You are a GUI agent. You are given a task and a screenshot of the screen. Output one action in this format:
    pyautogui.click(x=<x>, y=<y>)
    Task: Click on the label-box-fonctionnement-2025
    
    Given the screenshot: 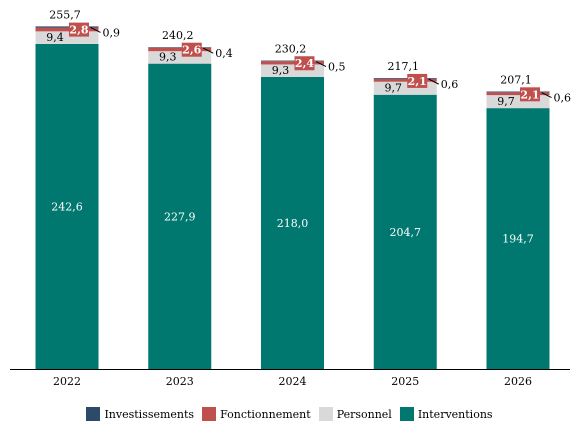 What is the action you would take?
    pyautogui.click(x=417, y=80)
    